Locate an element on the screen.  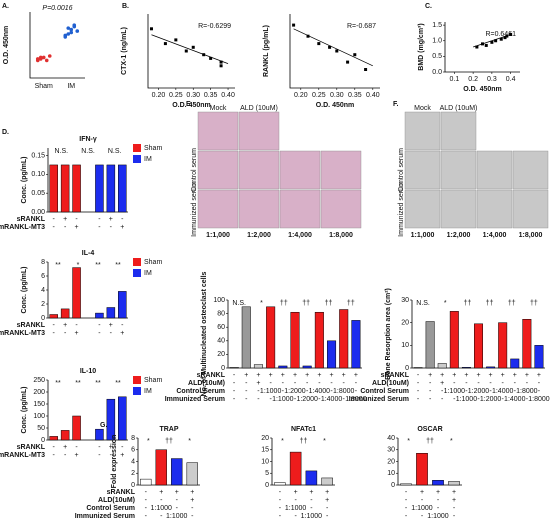
condition-mark: 1:8000 is located at coordinates (356, 399).